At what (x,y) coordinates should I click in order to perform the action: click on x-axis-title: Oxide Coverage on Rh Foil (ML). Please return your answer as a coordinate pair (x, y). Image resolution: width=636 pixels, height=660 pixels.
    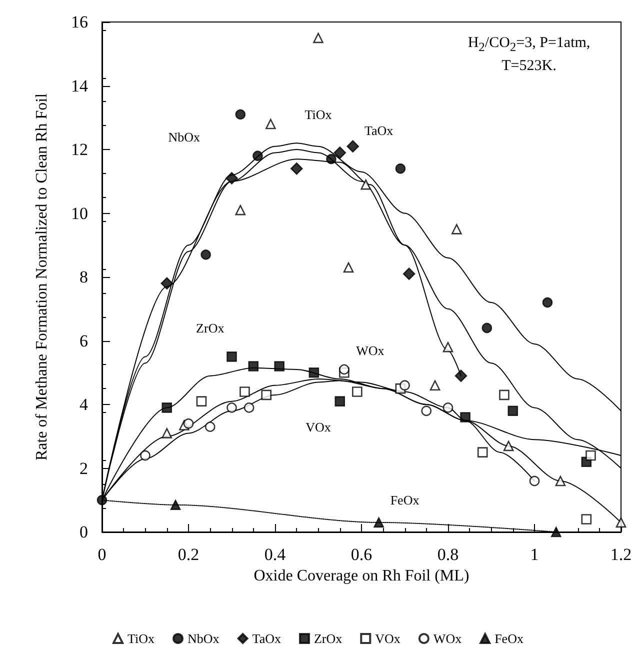
    Looking at the image, I should click on (362, 576).